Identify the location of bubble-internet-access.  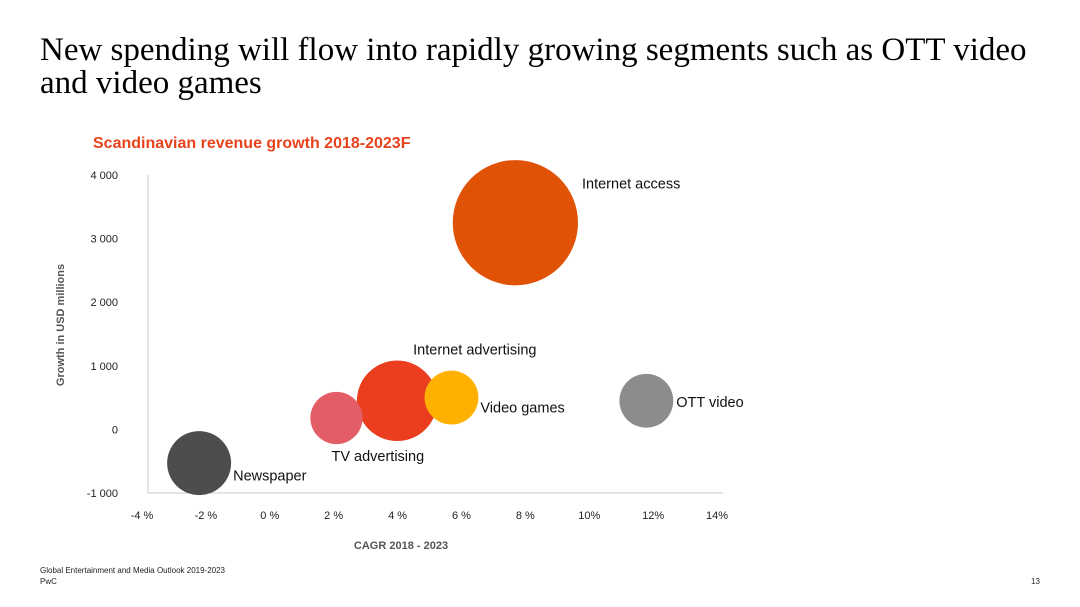
(515, 223).